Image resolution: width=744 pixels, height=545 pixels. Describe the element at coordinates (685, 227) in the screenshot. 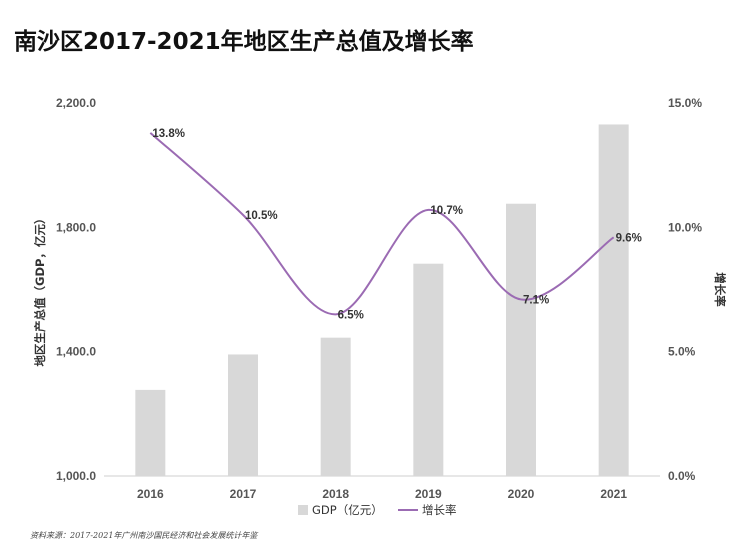

I see `y2-tick-label: 10.0%` at that location.